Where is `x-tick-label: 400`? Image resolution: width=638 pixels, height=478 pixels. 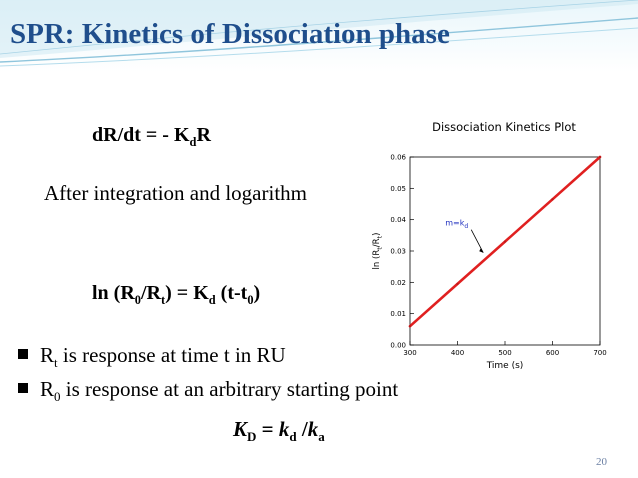 x-tick-label: 400 is located at coordinates (457, 353).